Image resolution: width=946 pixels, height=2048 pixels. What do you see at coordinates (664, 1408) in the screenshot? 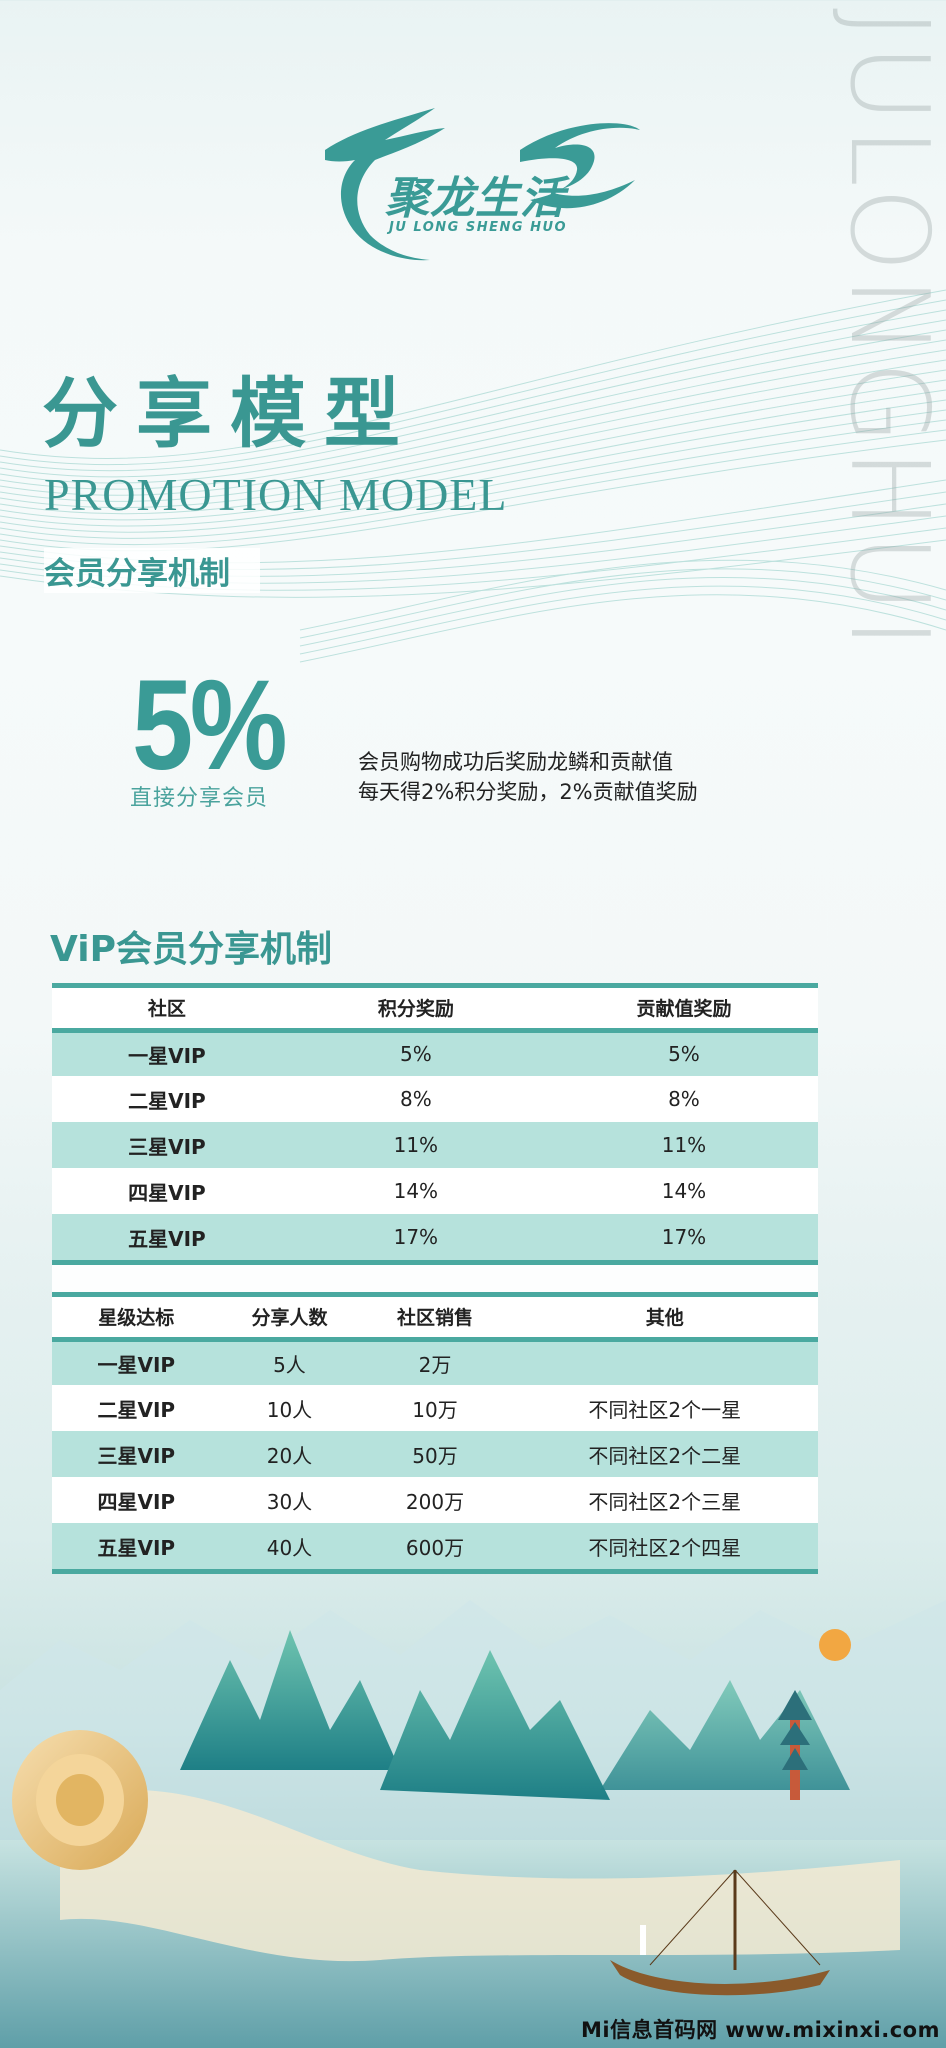
I see `cell-other: 不同社区2个一星` at bounding box center [664, 1408].